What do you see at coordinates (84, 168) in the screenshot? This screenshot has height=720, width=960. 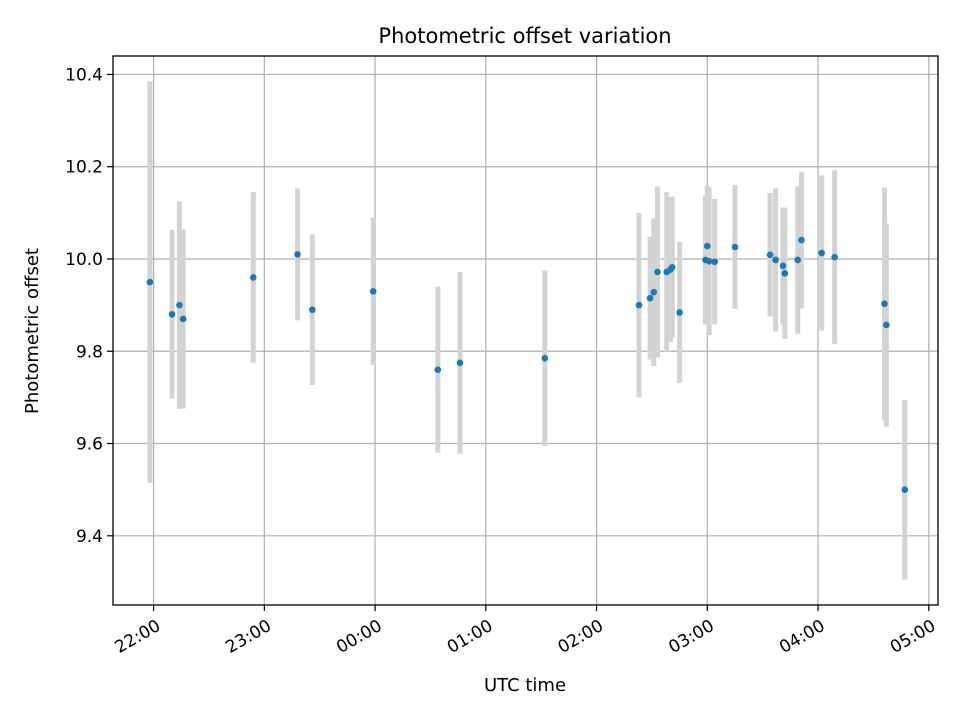 I see `y-tick-label: 10.2` at bounding box center [84, 168].